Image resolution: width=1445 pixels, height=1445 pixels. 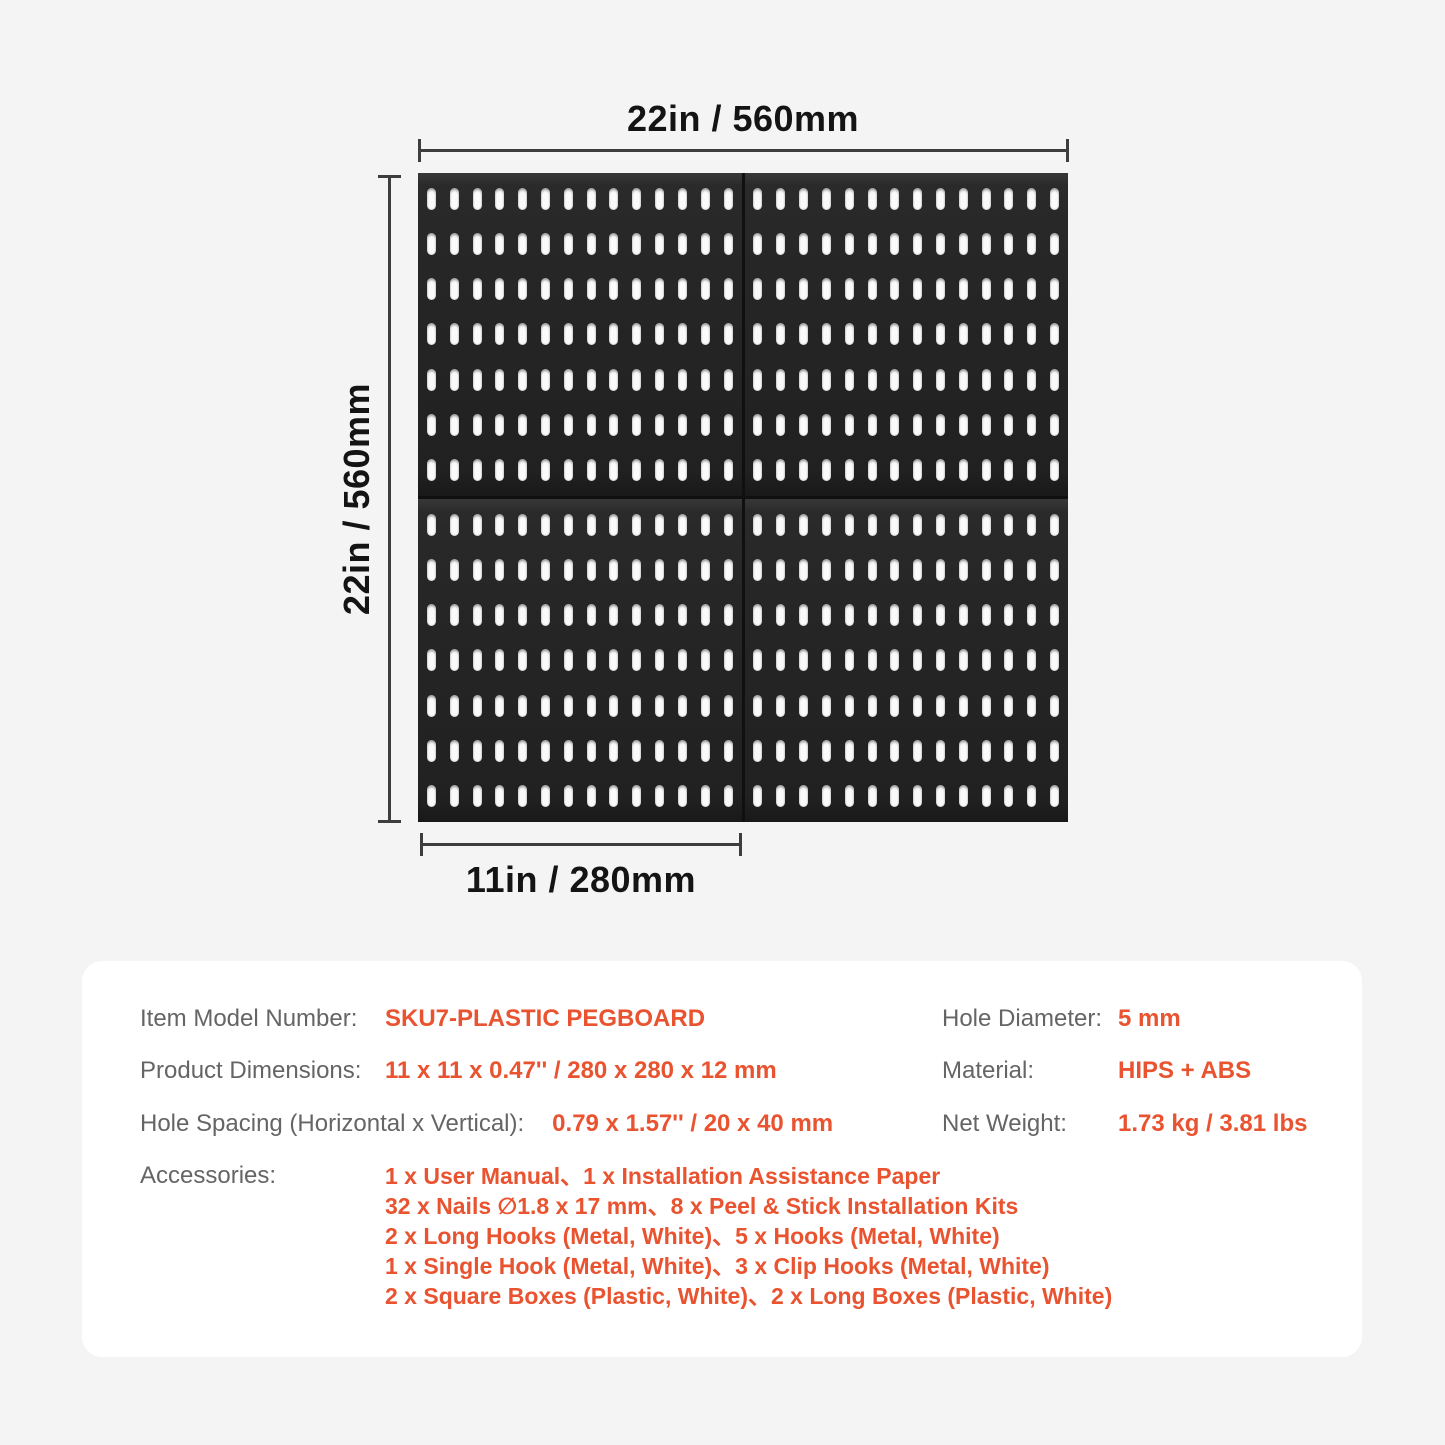 What do you see at coordinates (545, 1018) in the screenshot?
I see `item-model-number-value: SKU7-PLASTIC PEGBOARD` at bounding box center [545, 1018].